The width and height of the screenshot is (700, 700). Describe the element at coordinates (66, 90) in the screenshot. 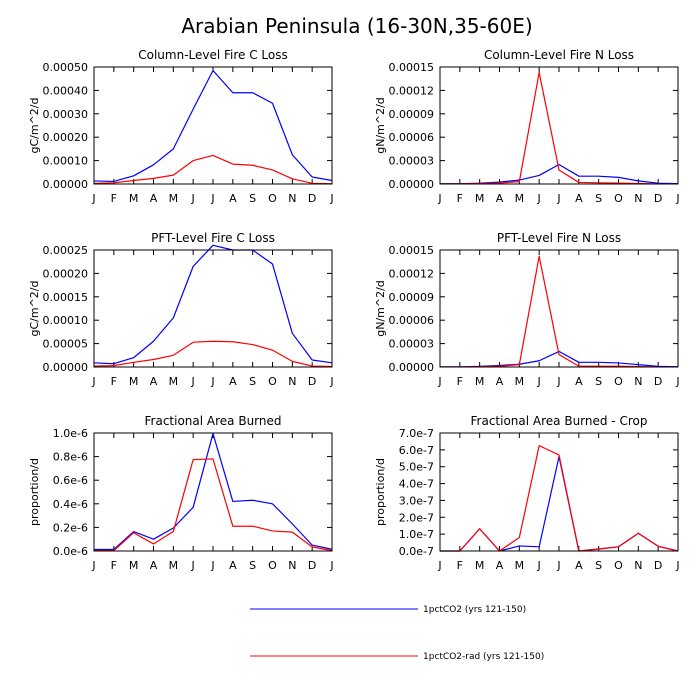

I see `y-tick-label: 0.00040` at that location.